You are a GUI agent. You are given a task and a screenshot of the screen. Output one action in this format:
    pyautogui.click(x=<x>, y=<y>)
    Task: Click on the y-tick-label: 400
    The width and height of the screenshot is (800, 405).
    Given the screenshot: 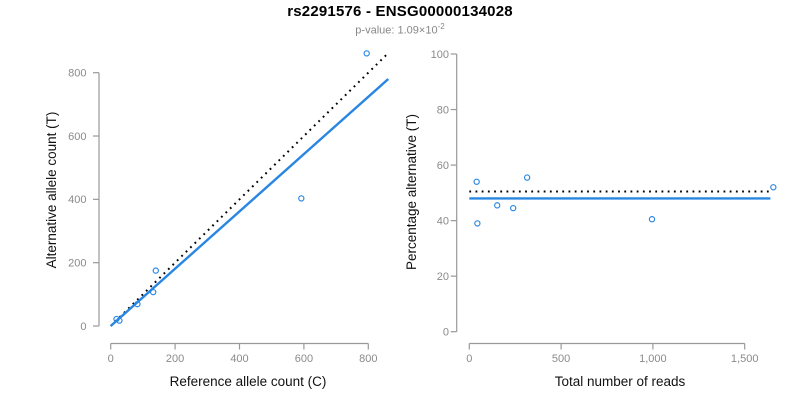 What is the action you would take?
    pyautogui.click(x=77, y=200)
    